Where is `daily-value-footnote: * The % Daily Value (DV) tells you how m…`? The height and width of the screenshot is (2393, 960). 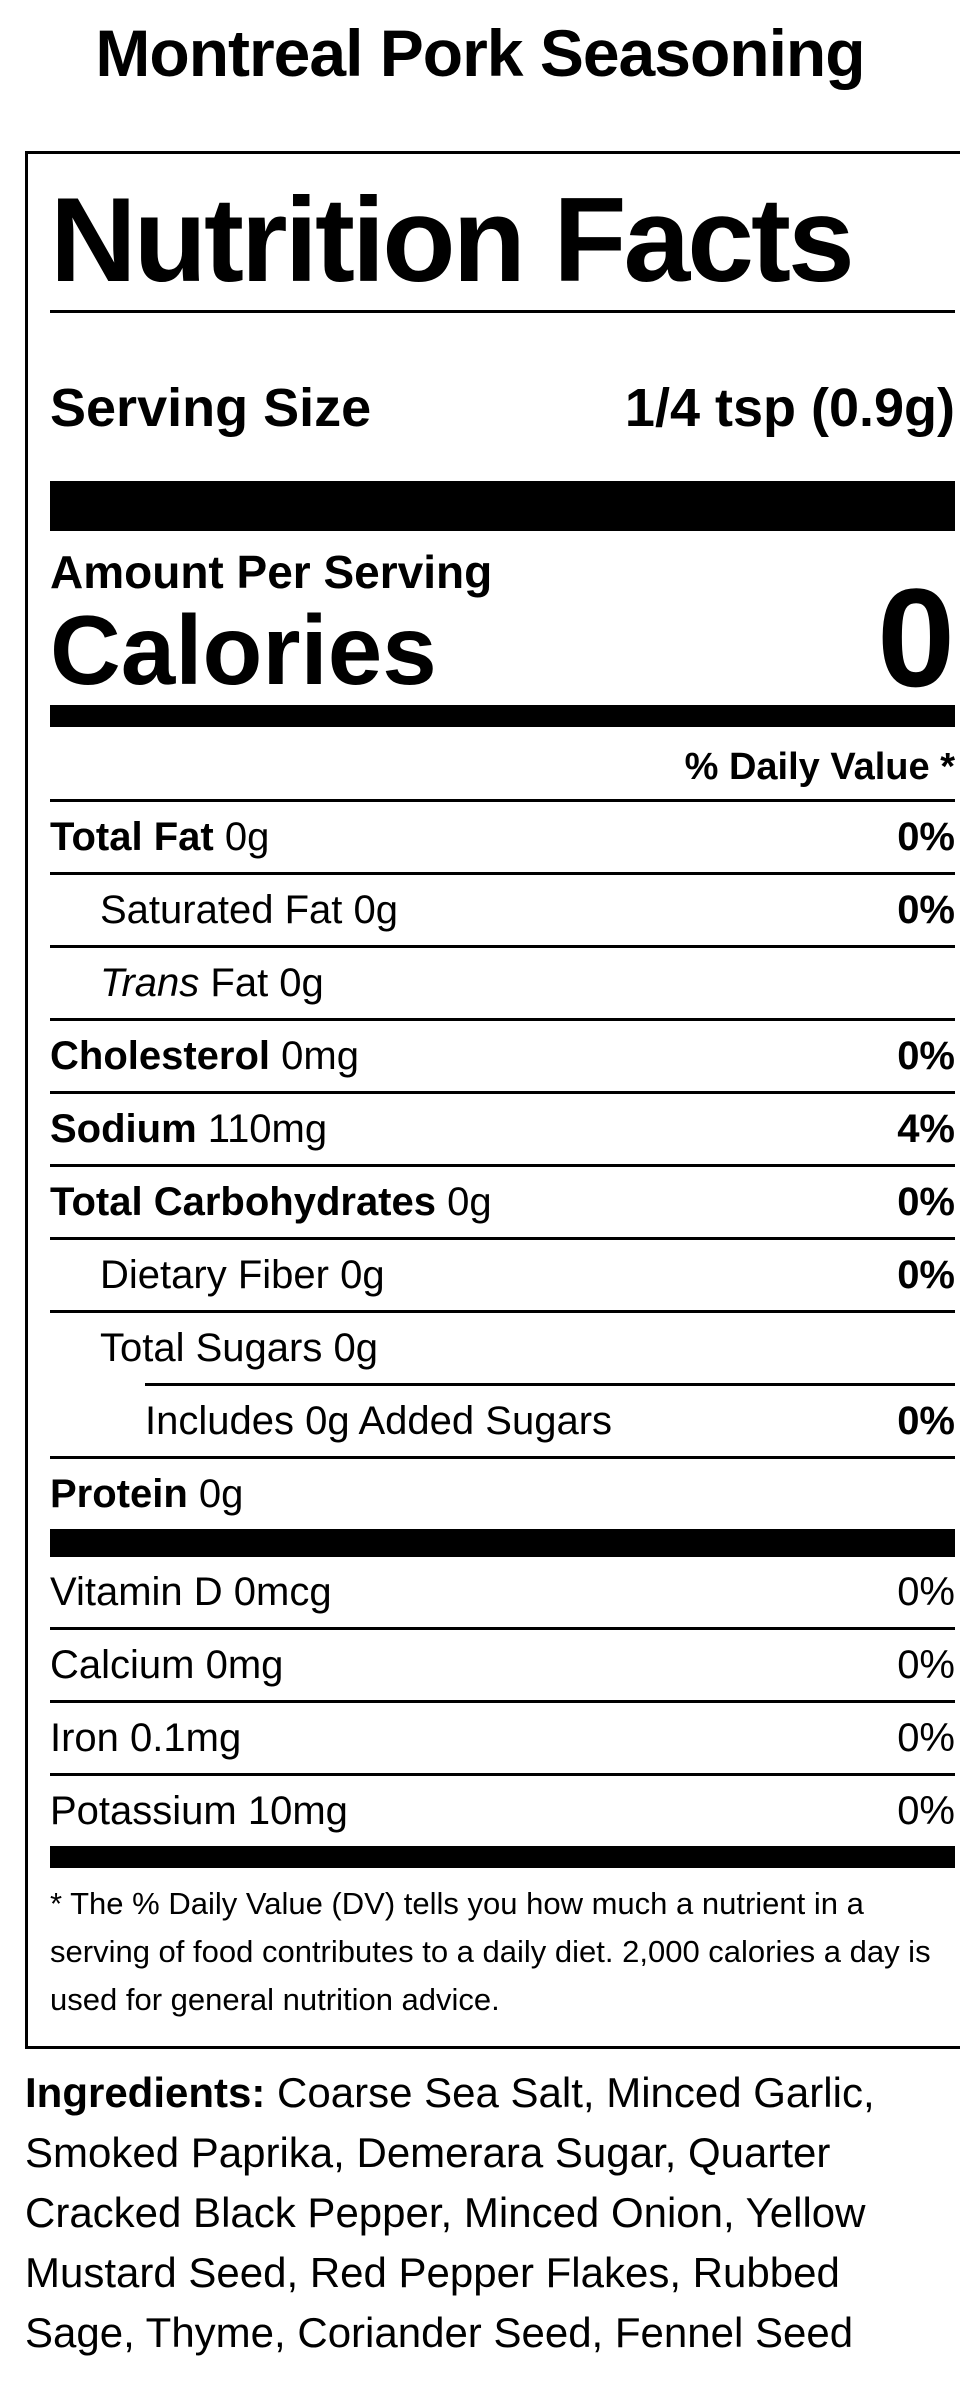 daily-value-footnote: * The % Daily Value (DV) tells you how m… is located at coordinates (490, 1951).